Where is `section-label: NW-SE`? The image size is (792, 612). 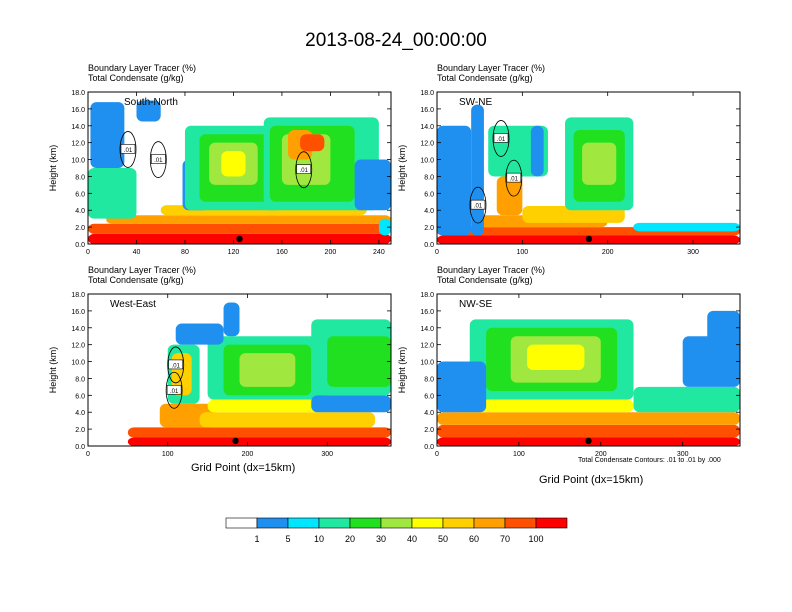 section-label: NW-SE is located at coordinates (475, 304).